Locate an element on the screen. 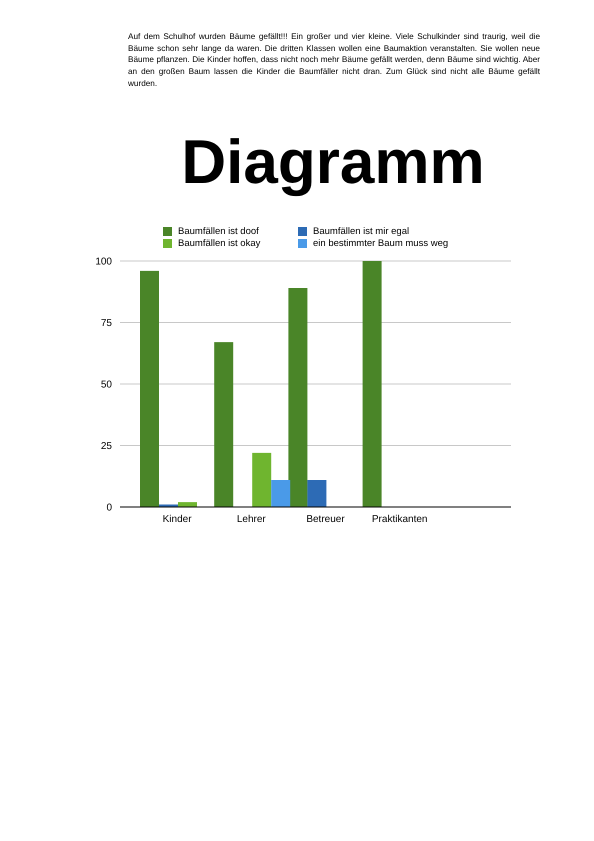 The height and width of the screenshot is (841, 594). legend-label: Baumfällen ist okay is located at coordinates (219, 243).